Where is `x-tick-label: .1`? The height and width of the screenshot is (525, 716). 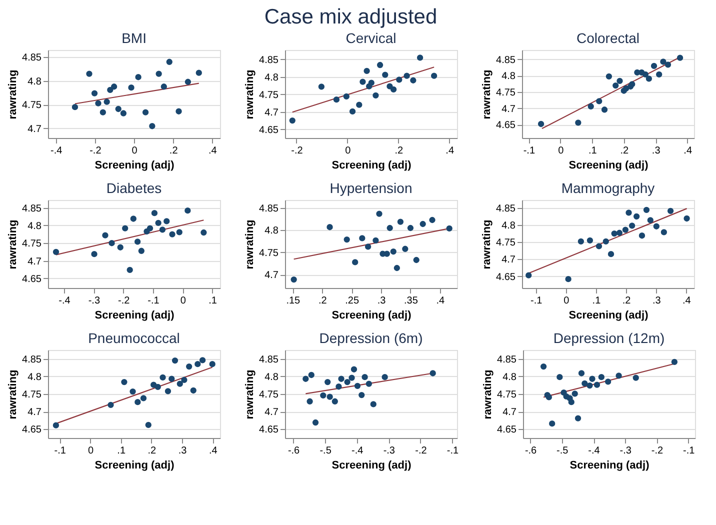
x-tick-label: .1 is located at coordinates (213, 301).